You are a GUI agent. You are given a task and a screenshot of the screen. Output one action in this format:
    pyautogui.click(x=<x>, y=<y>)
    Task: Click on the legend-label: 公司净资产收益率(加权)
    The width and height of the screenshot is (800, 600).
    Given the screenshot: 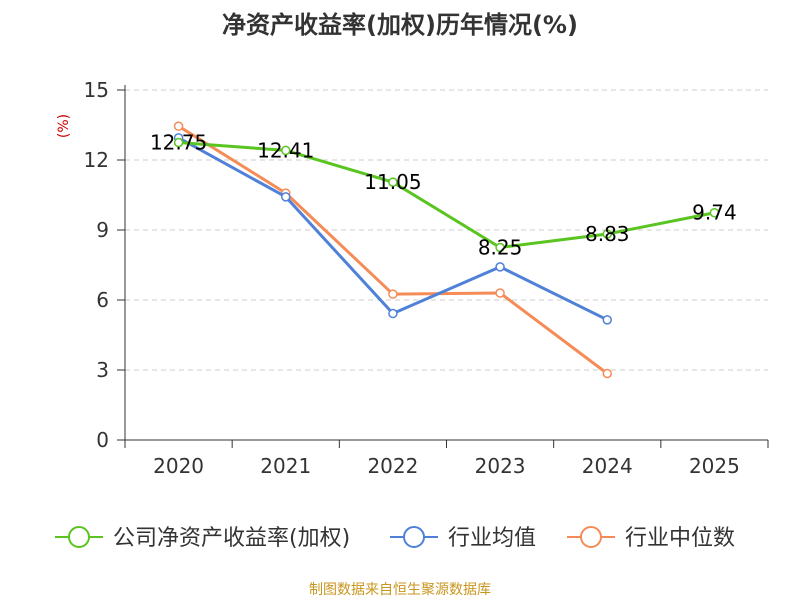 What is the action you would take?
    pyautogui.click(x=231, y=538)
    